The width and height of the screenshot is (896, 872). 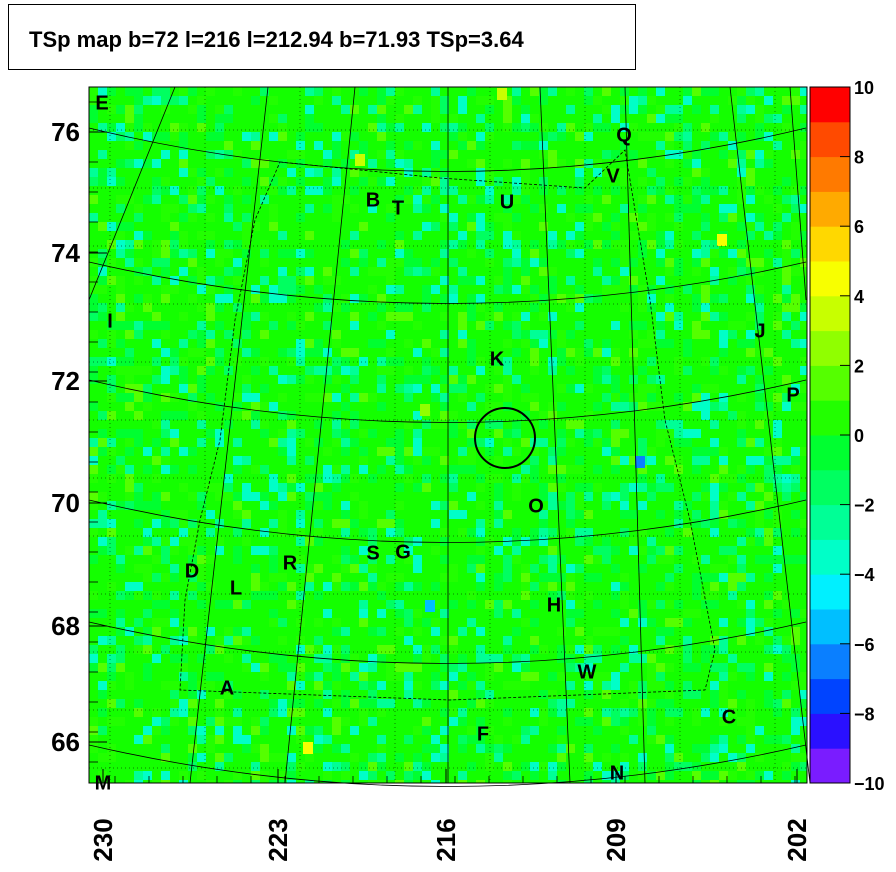 I want to click on colorbar-swatch, so click(x=830, y=244).